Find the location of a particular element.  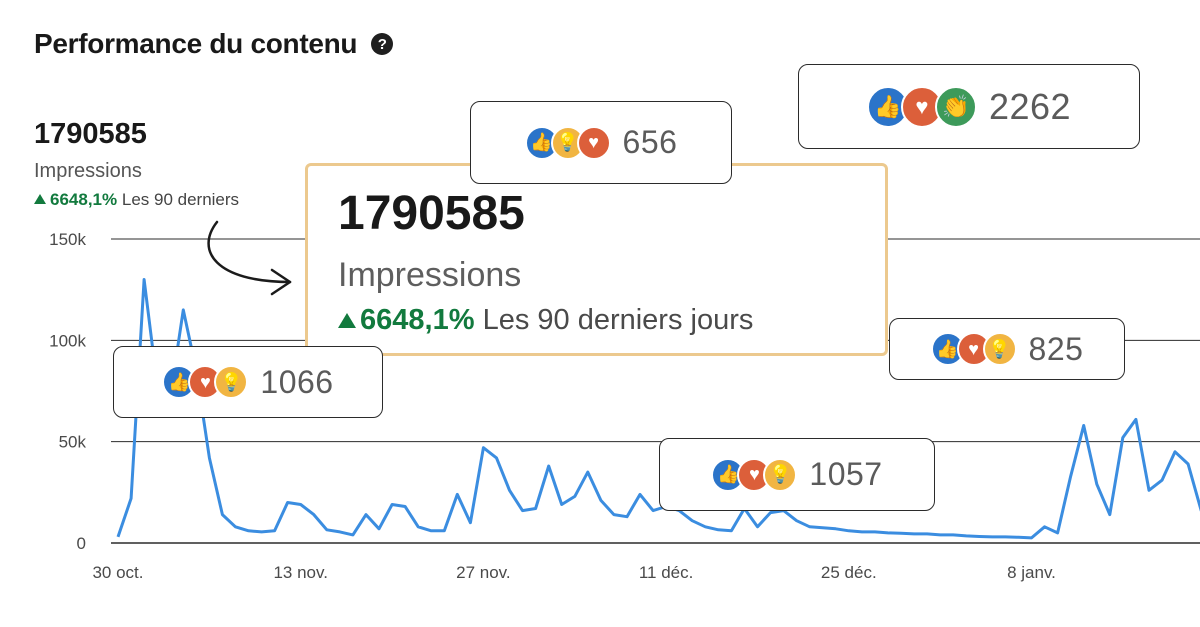

reaction-bubble: 👍 ♥ 👏 2262 is located at coordinates (969, 106).